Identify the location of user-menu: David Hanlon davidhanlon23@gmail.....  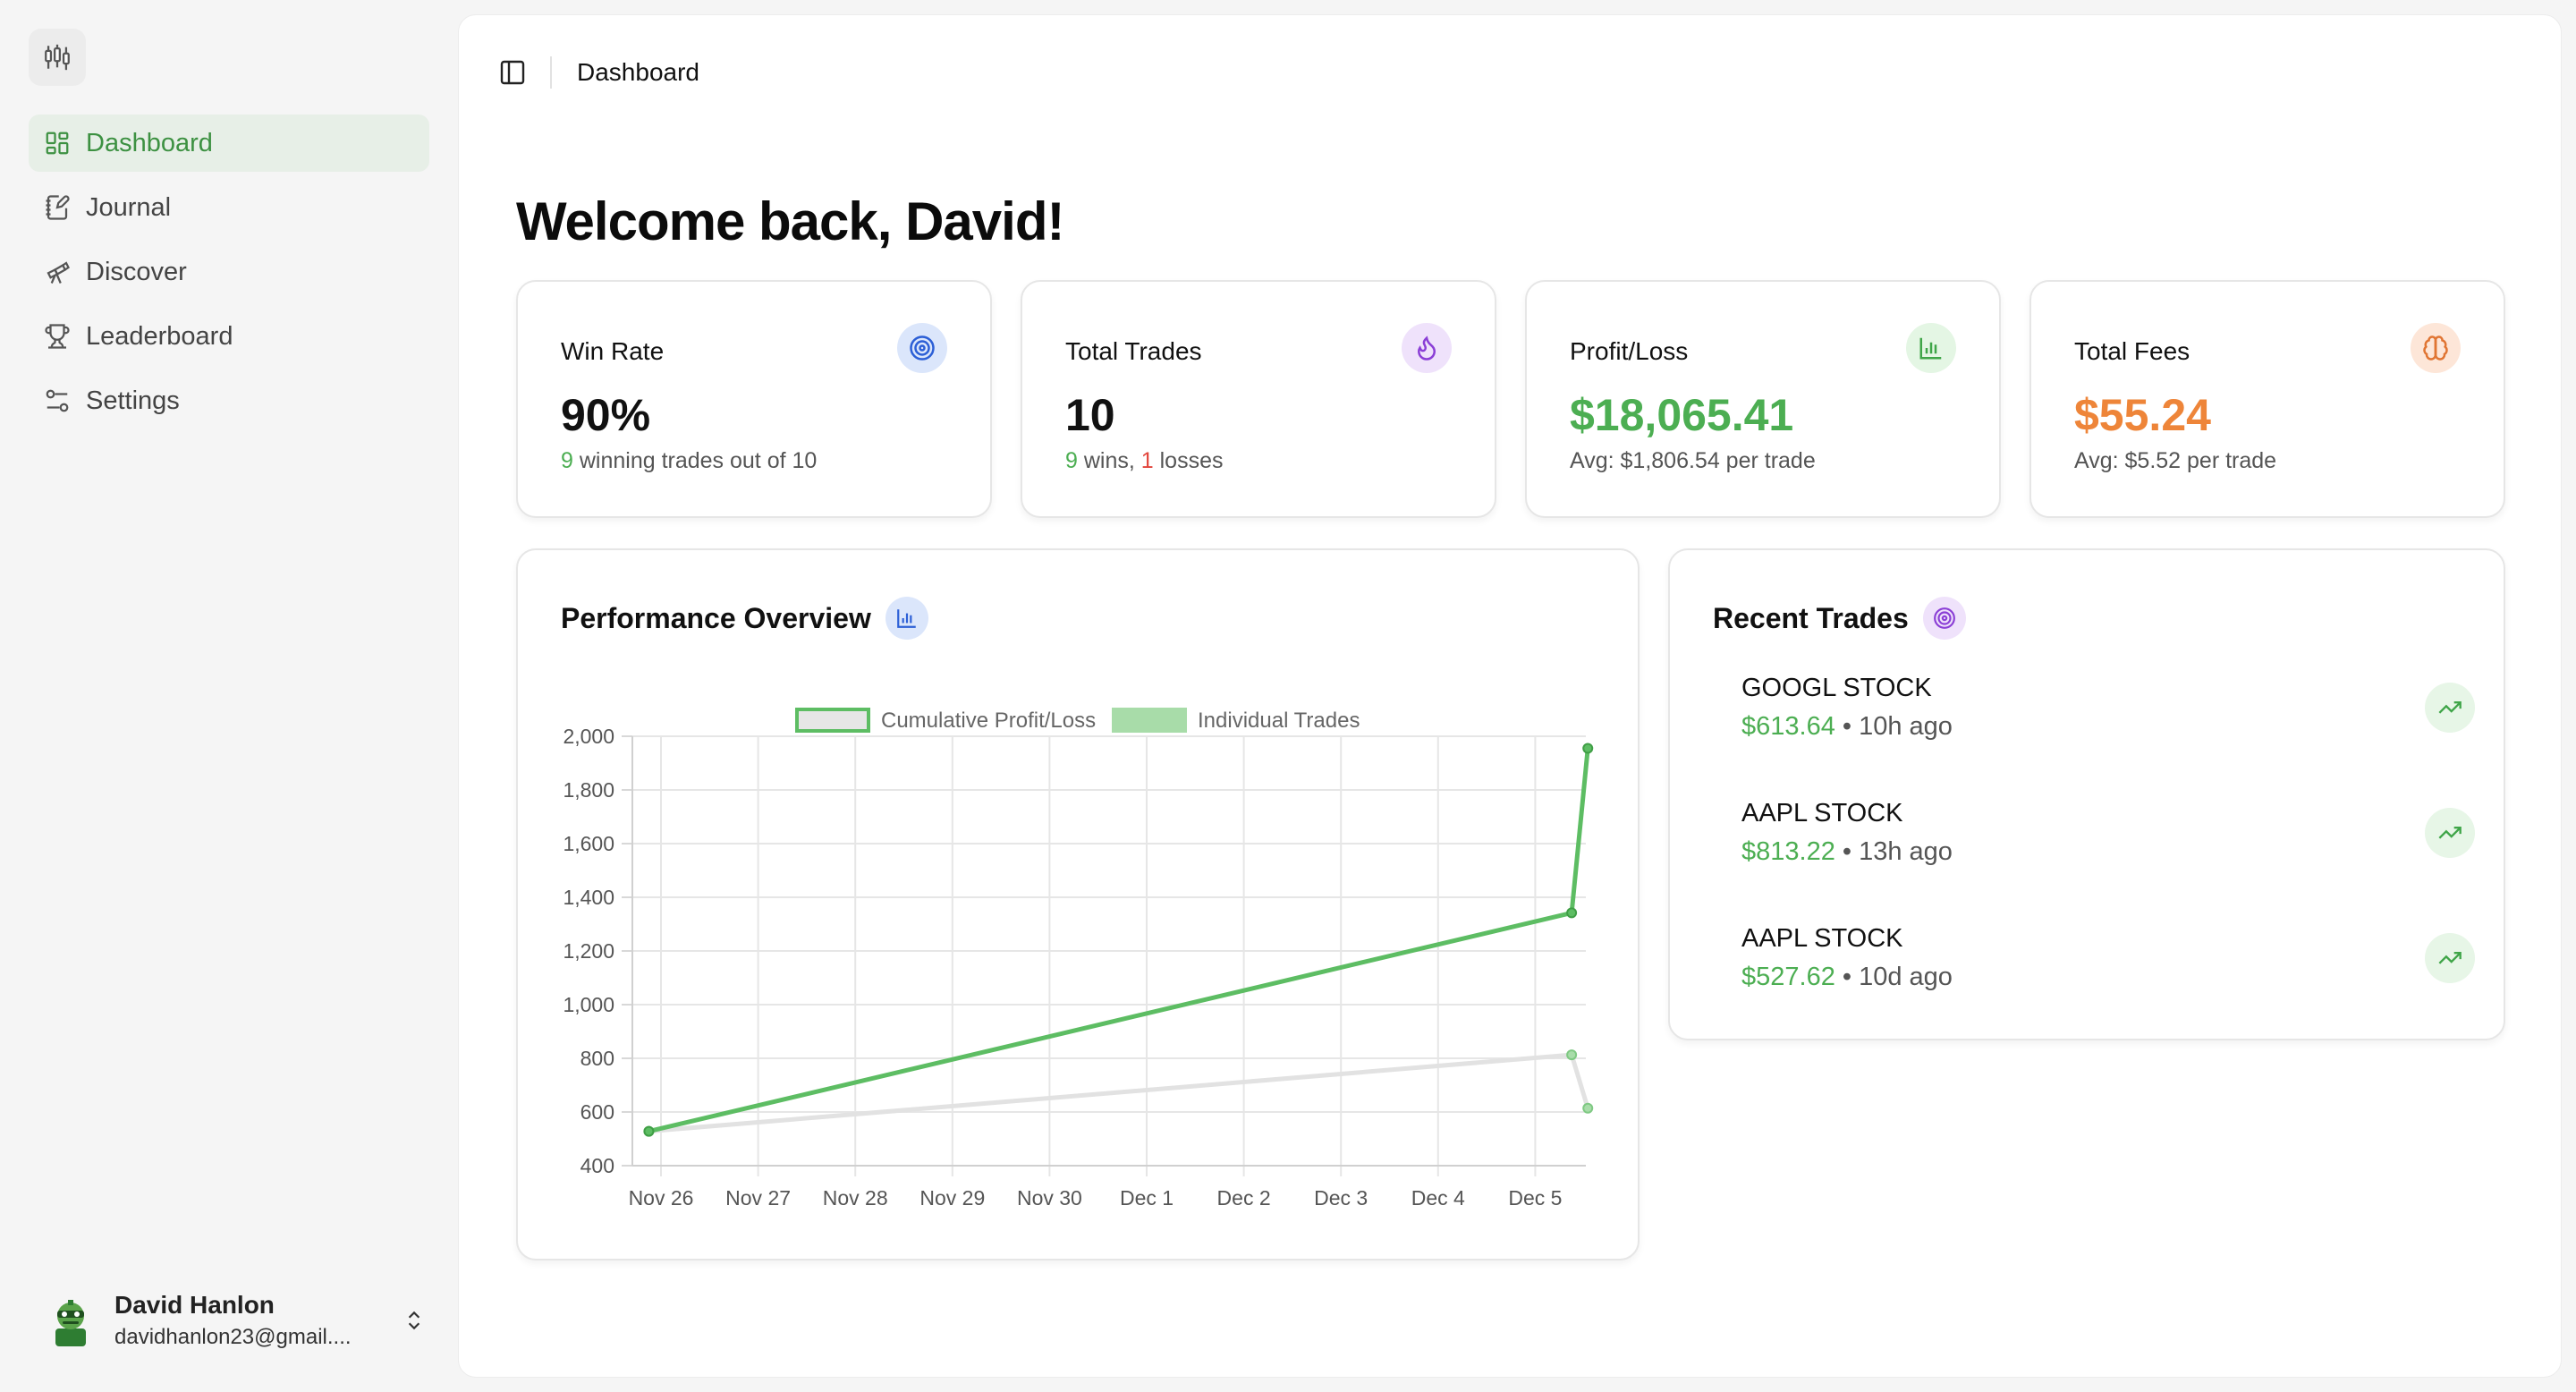
(235, 1320).